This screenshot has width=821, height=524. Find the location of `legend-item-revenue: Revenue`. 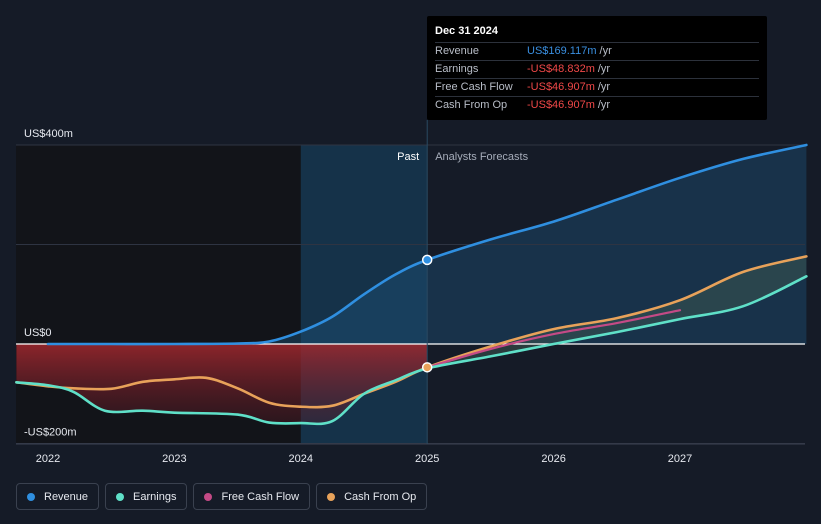

legend-item-revenue: Revenue is located at coordinates (58, 496).